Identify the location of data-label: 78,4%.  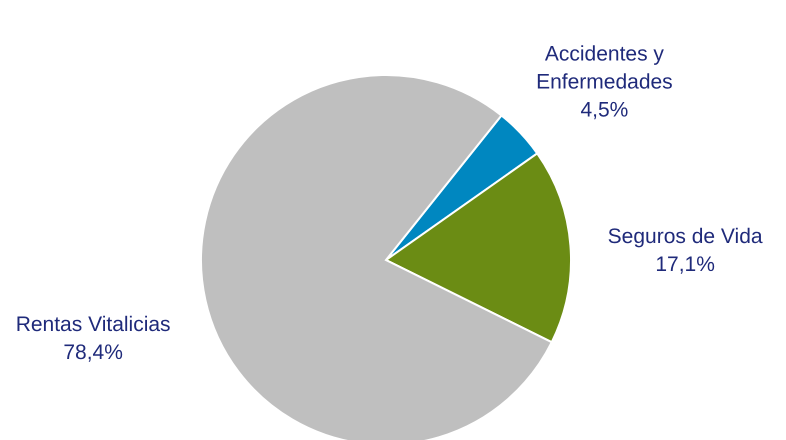
(93, 352).